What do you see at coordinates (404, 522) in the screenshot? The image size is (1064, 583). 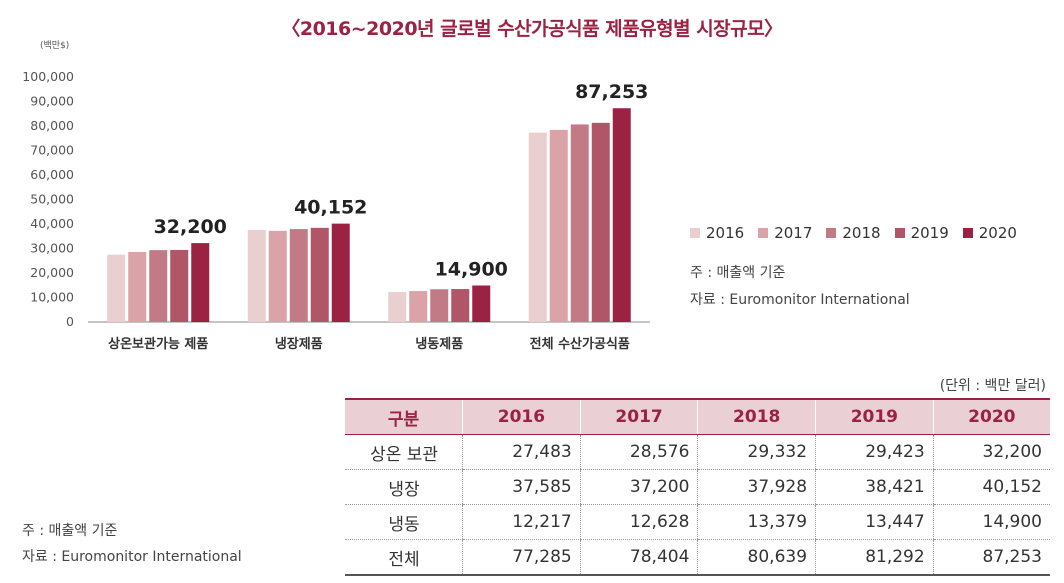 I see `table-row-label: 냉동` at bounding box center [404, 522].